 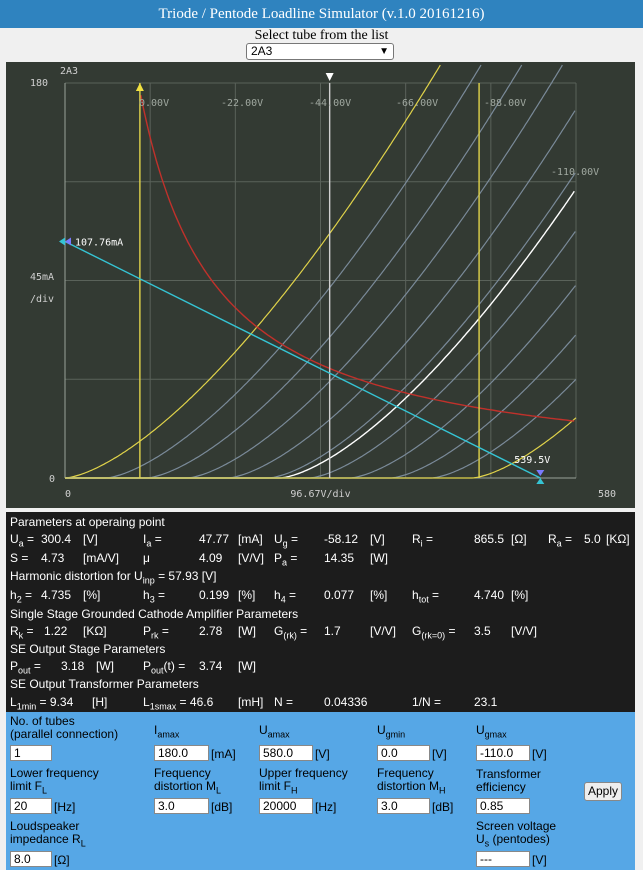 I want to click on fh-label: Upper frequency limit FH, so click(x=303, y=781).